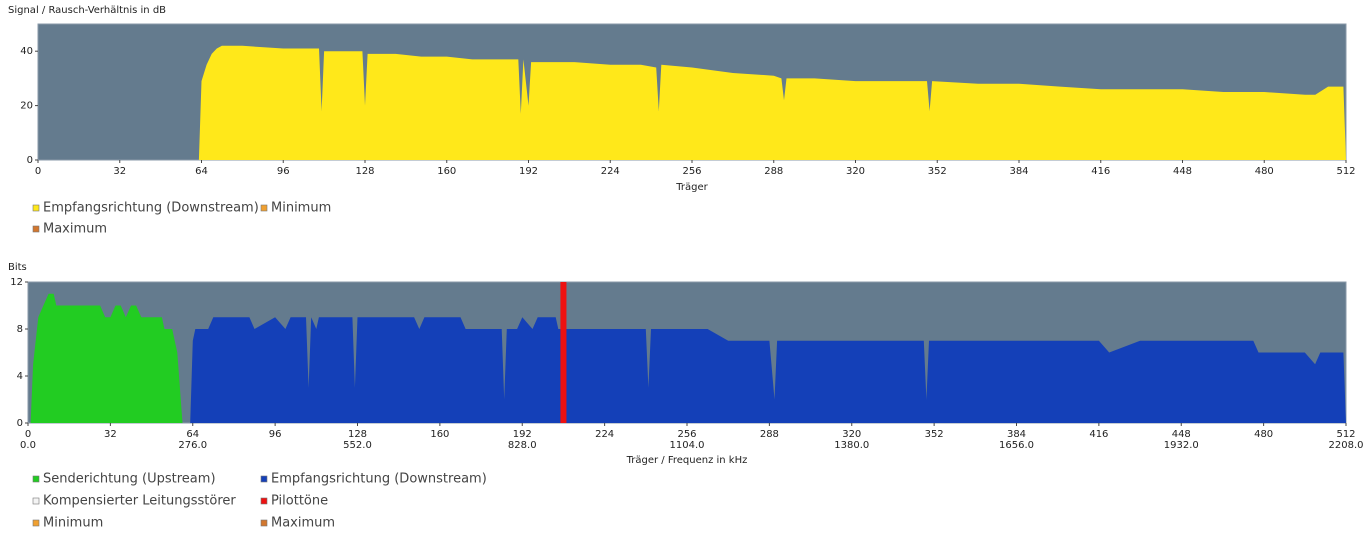 The height and width of the screenshot is (535, 1369). I want to click on x2-tick-label: 276.0, so click(192, 445).